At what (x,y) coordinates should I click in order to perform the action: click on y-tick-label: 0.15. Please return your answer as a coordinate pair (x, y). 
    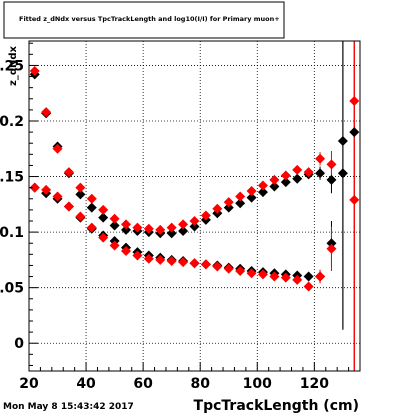
    Looking at the image, I should click on (12, 178).